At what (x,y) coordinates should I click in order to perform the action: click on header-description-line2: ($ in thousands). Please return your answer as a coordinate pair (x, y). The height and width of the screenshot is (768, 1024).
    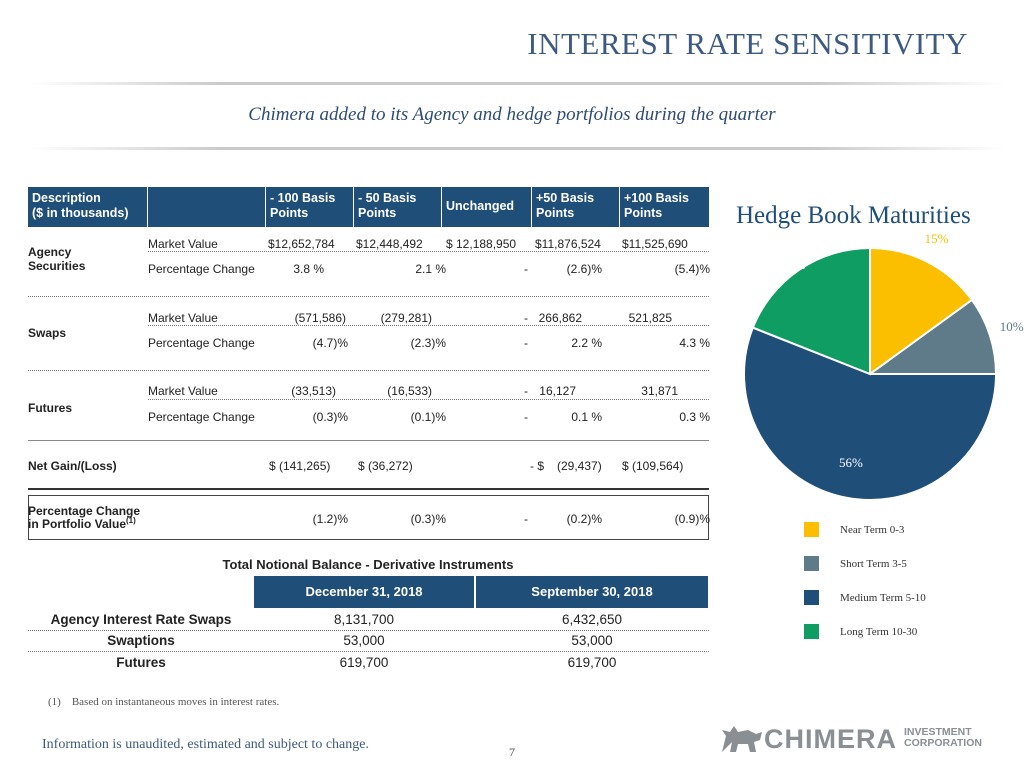
    Looking at the image, I should click on (80, 213).